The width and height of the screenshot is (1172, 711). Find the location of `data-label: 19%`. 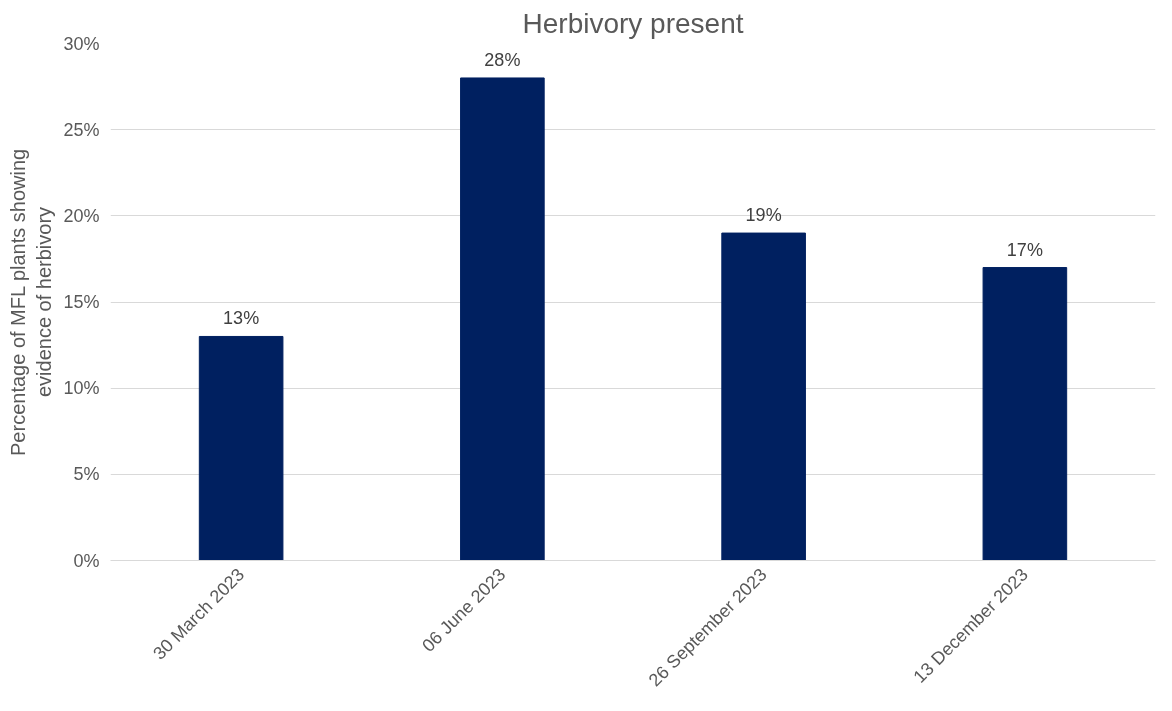

data-label: 19% is located at coordinates (763, 215).